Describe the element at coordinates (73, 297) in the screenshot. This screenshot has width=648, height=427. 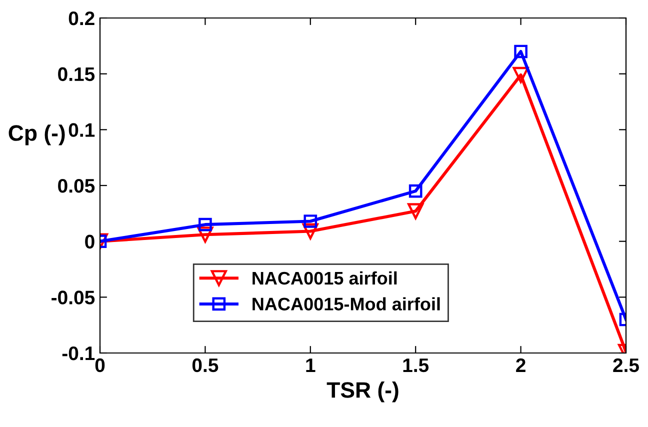
I see `y-tick-label: -0.05` at that location.